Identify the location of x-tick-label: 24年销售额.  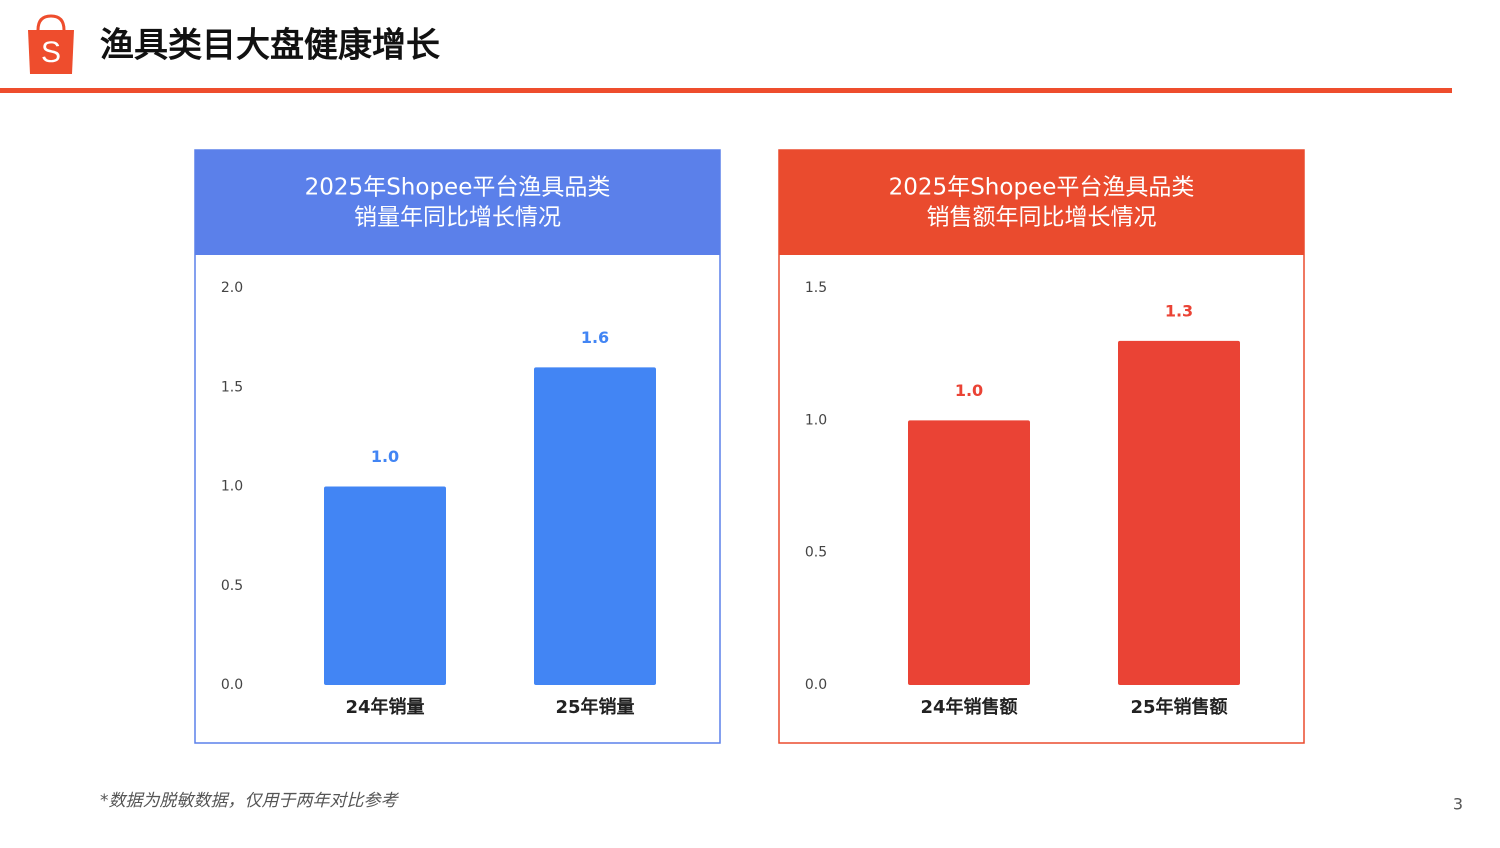
(968, 707).